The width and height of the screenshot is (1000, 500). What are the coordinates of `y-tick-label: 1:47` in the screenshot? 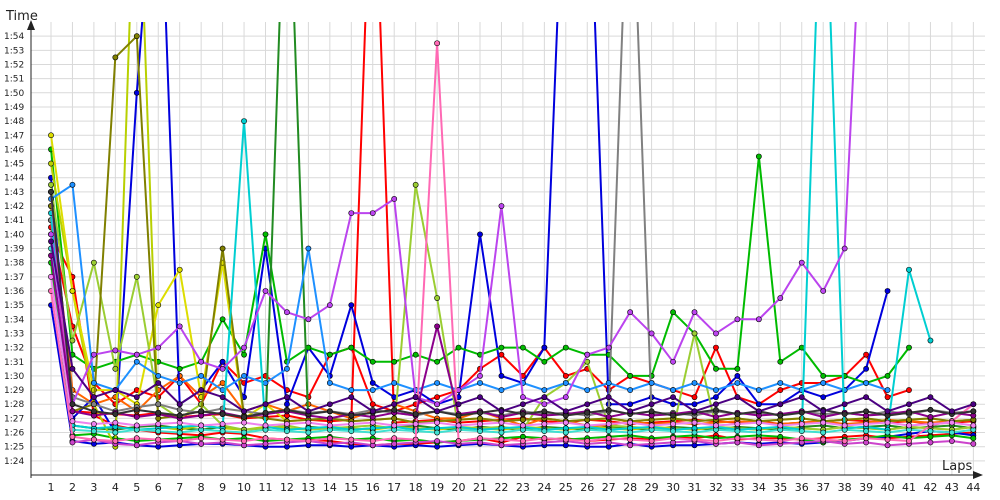 It's located at (14, 136).